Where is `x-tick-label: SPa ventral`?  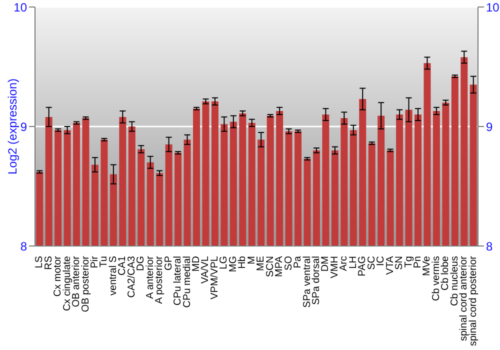 x-tick-label: SPa ventral is located at coordinates (307, 282).